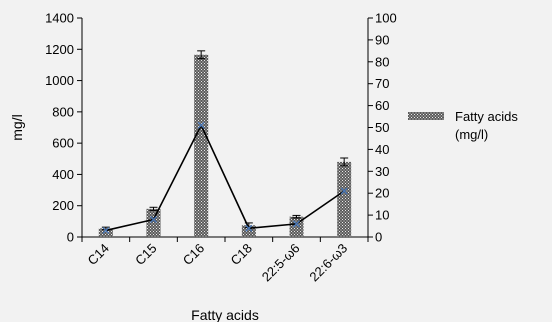 This screenshot has height=322, width=552. I want to click on category-label: C18, so click(240, 254).